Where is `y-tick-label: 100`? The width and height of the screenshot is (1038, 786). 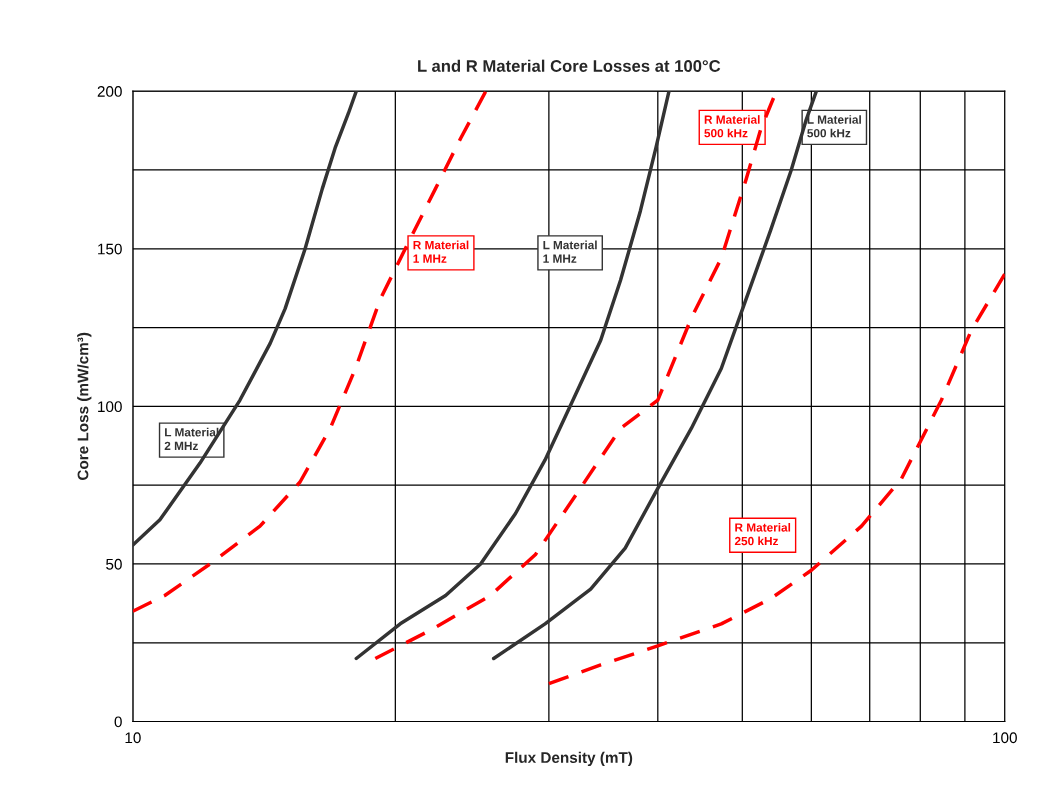 y-tick-label: 100 is located at coordinates (110, 407).